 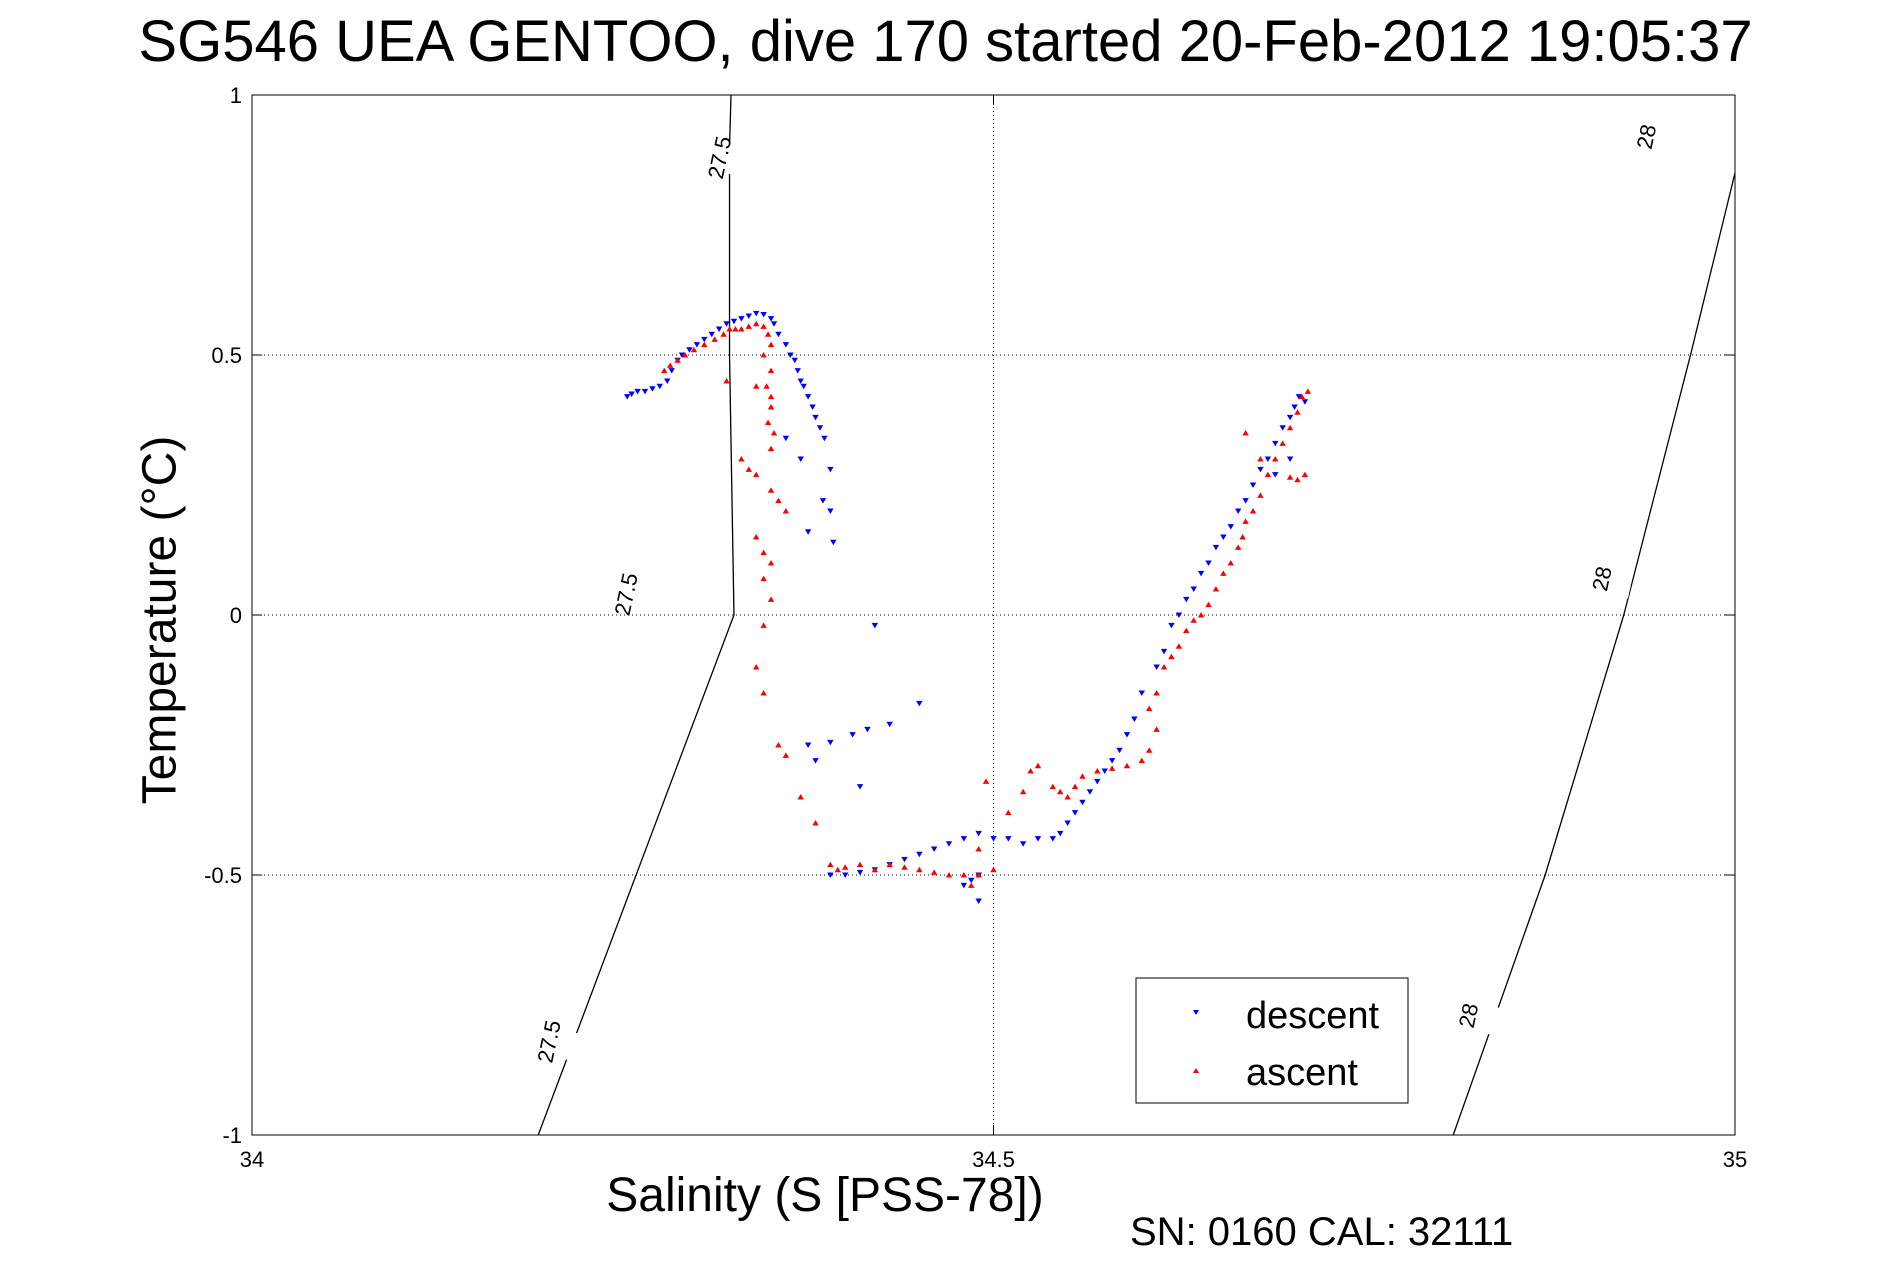 I want to click on y-tick-label: -1, so click(x=232, y=1135).